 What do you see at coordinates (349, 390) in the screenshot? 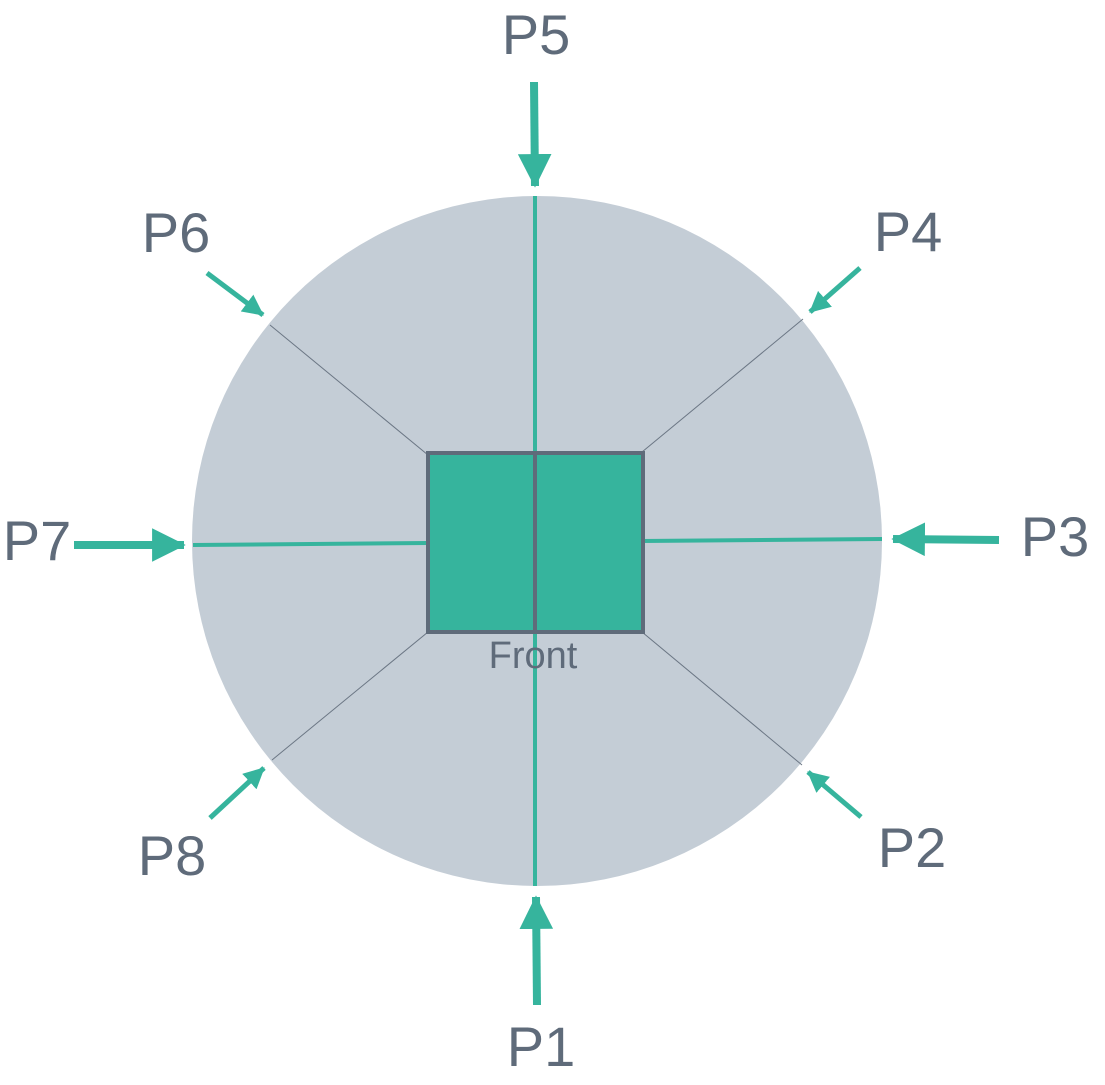
I see `divider-upper-left` at bounding box center [349, 390].